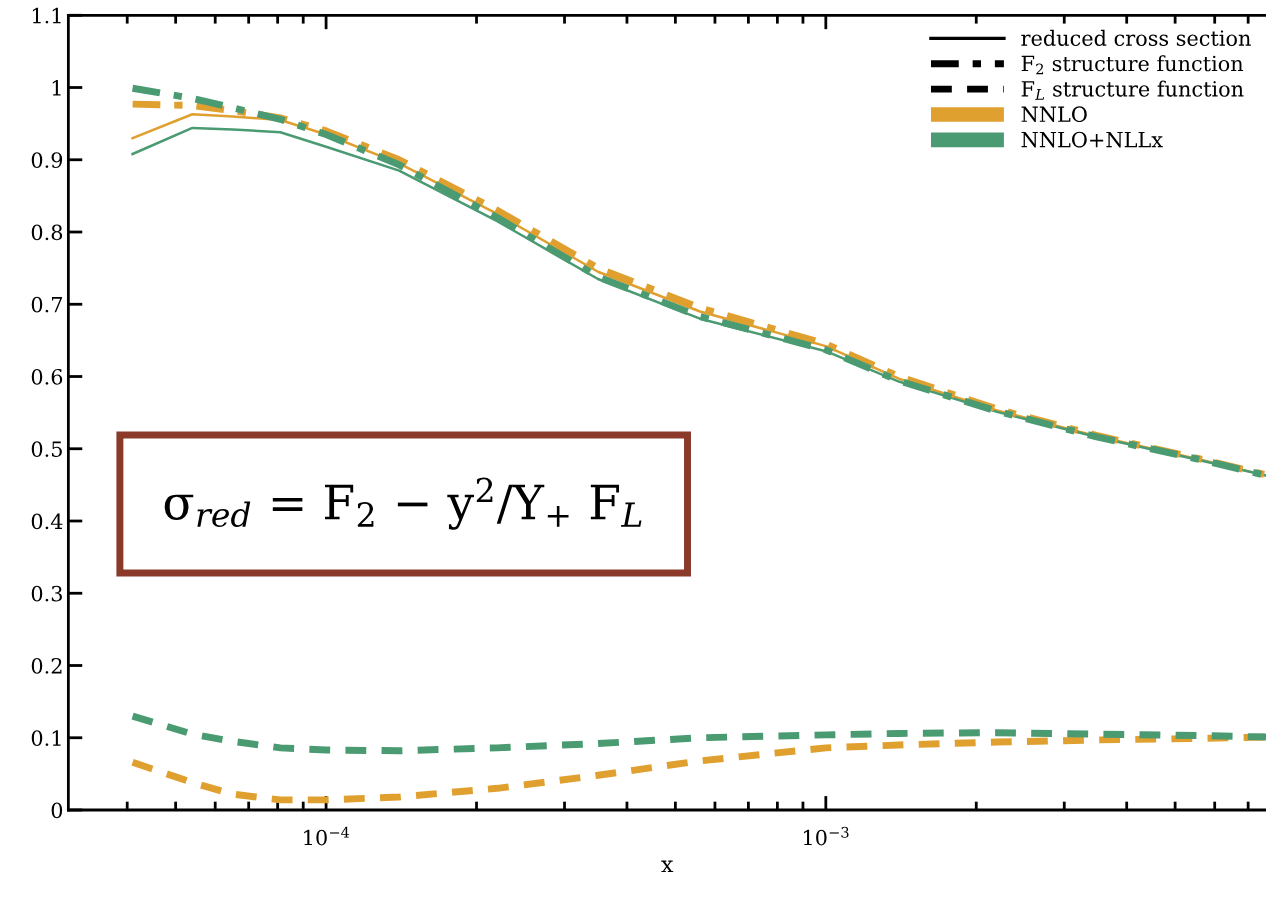  Describe the element at coordinates (46, 593) in the screenshot. I see `y-tick-label: 0.3` at that location.